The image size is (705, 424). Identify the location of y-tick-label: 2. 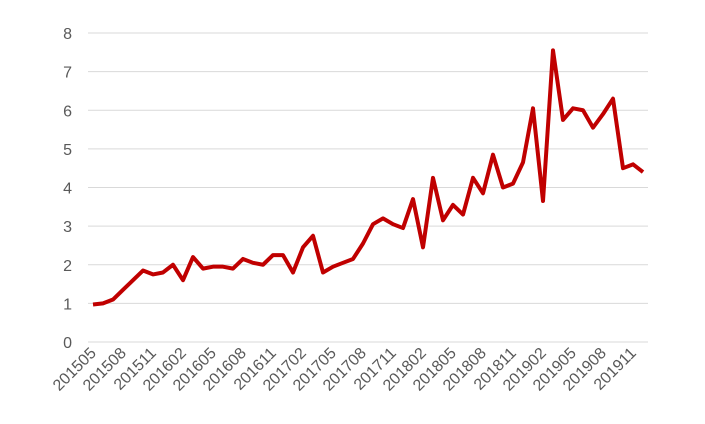
(67, 266).